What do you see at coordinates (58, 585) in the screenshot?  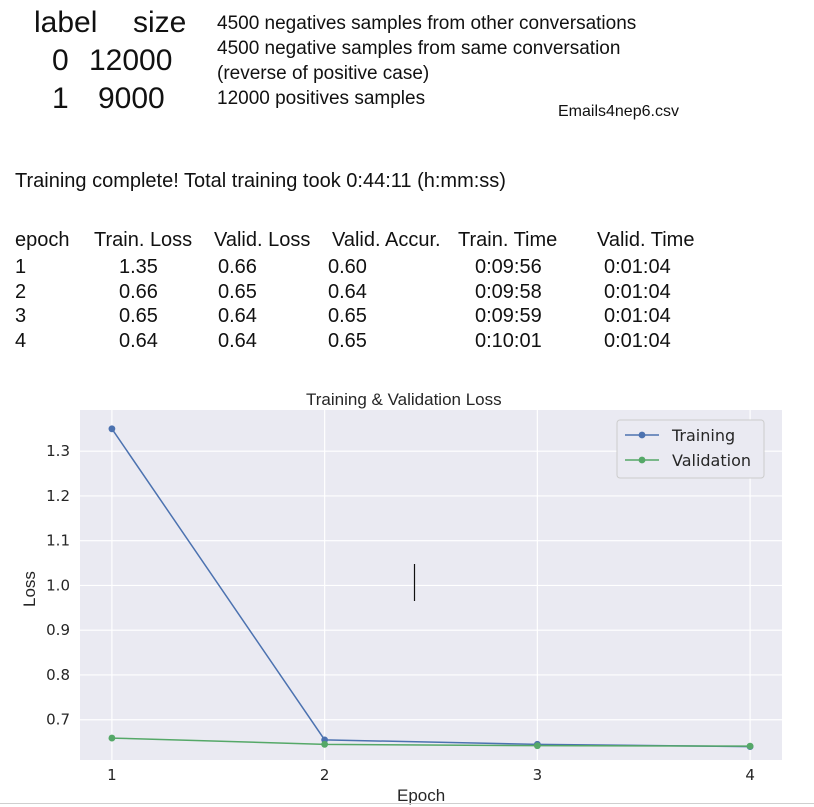 I see `y-tick-label: 1.0` at bounding box center [58, 585].